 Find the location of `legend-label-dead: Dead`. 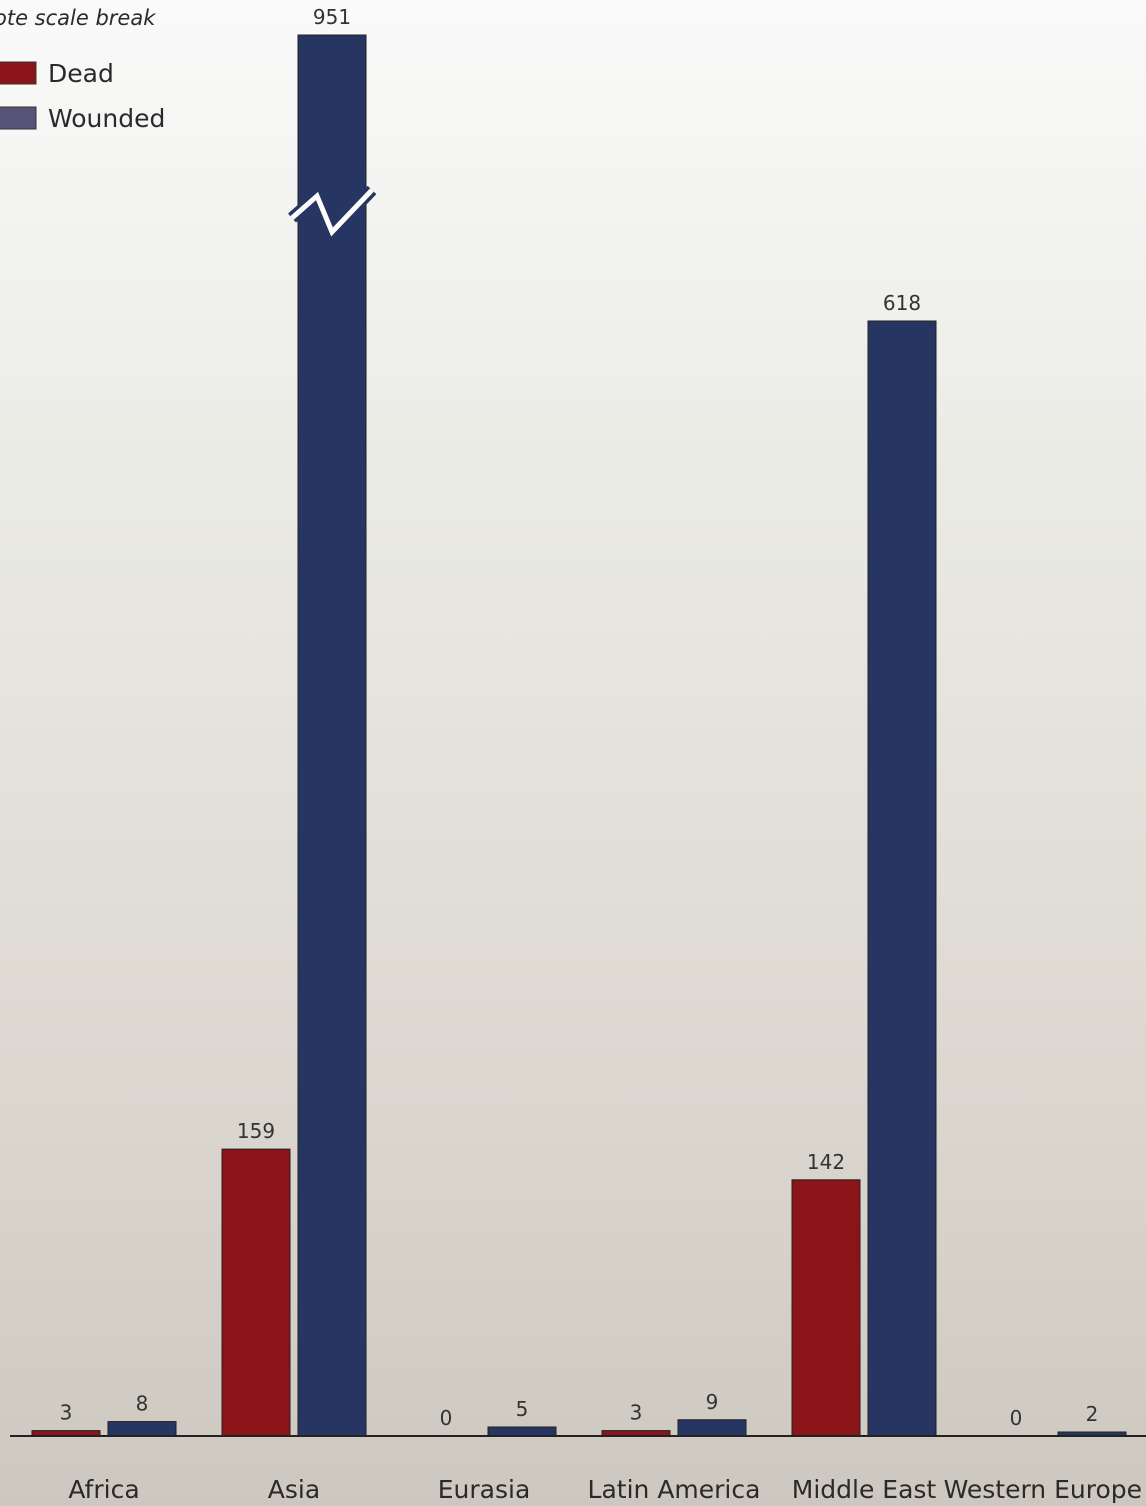

legend-label-dead: Dead is located at coordinates (81, 73).